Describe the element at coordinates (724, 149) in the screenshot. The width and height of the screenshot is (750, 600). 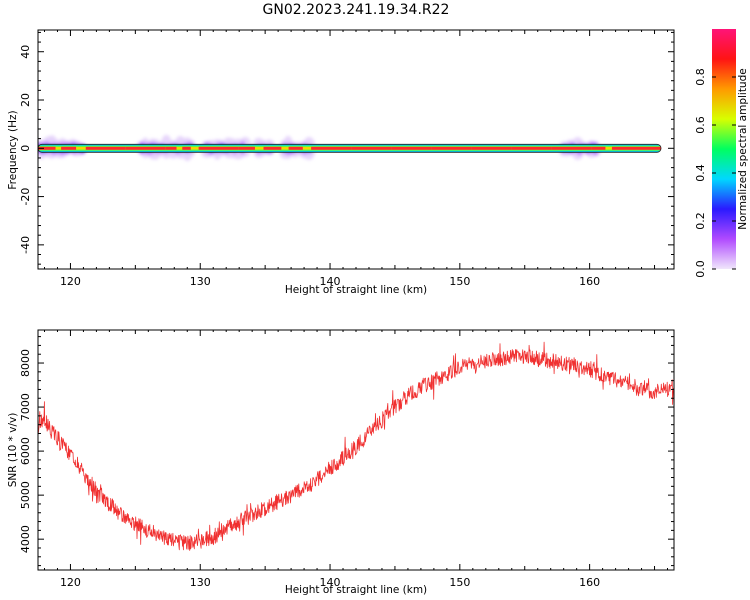
I see `colorbar-gradient` at that location.